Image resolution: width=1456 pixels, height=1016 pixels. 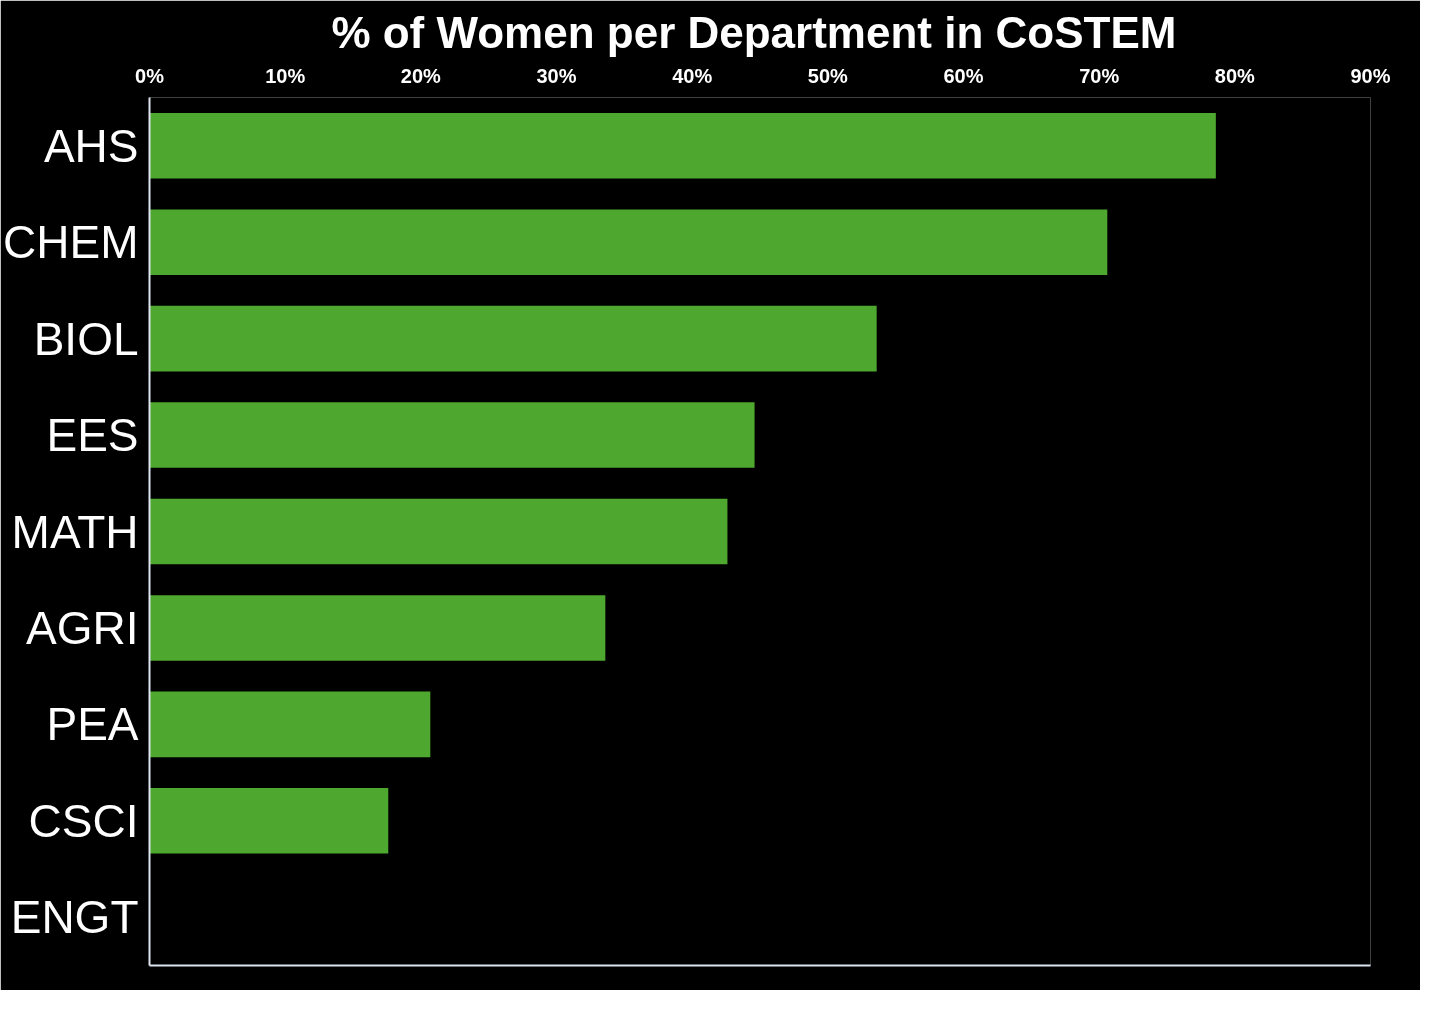 I want to click on x-tick-label: 70%, so click(x=1099, y=75).